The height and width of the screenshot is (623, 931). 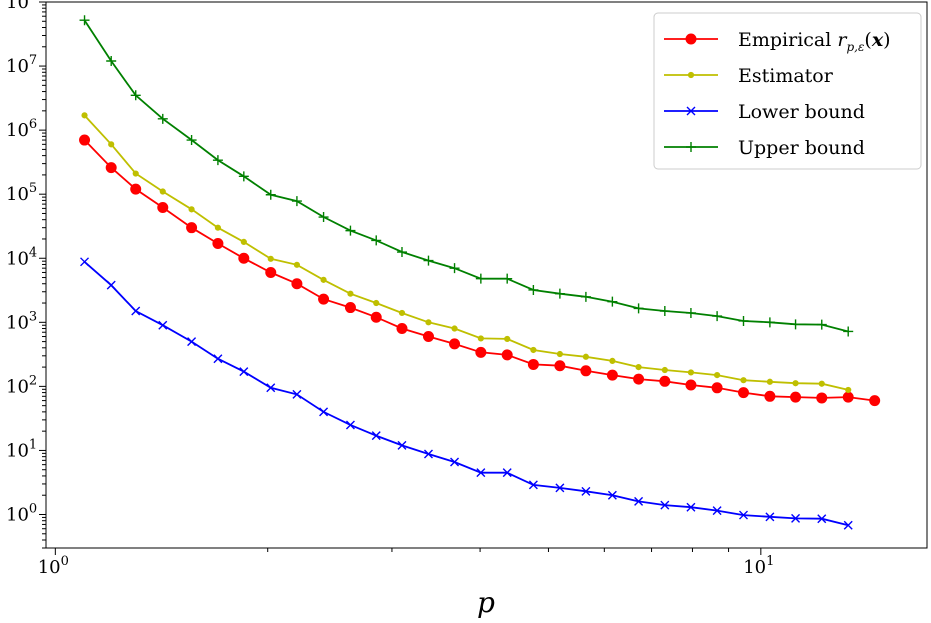 What do you see at coordinates (21, 6) in the screenshot?
I see `y-tick-label: 108` at bounding box center [21, 6].